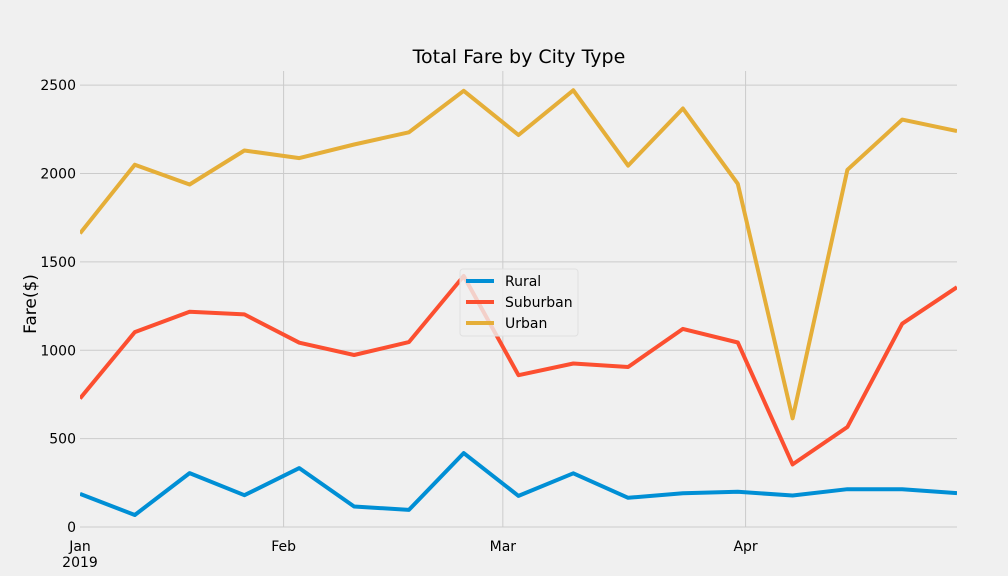  Describe the element at coordinates (539, 303) in the screenshot. I see `legend-label-suburban: Suburban` at that location.